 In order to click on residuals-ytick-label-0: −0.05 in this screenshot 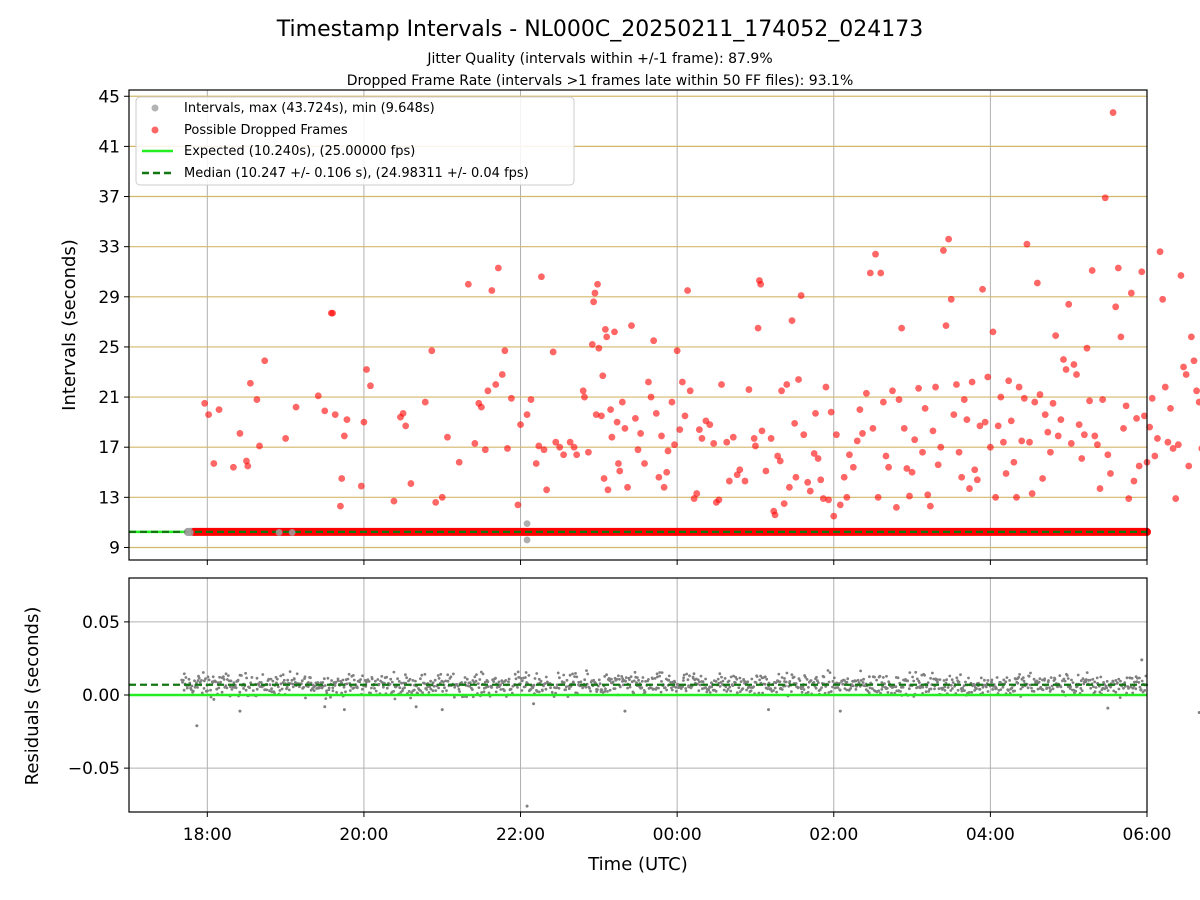, I will do `click(94, 769)`.